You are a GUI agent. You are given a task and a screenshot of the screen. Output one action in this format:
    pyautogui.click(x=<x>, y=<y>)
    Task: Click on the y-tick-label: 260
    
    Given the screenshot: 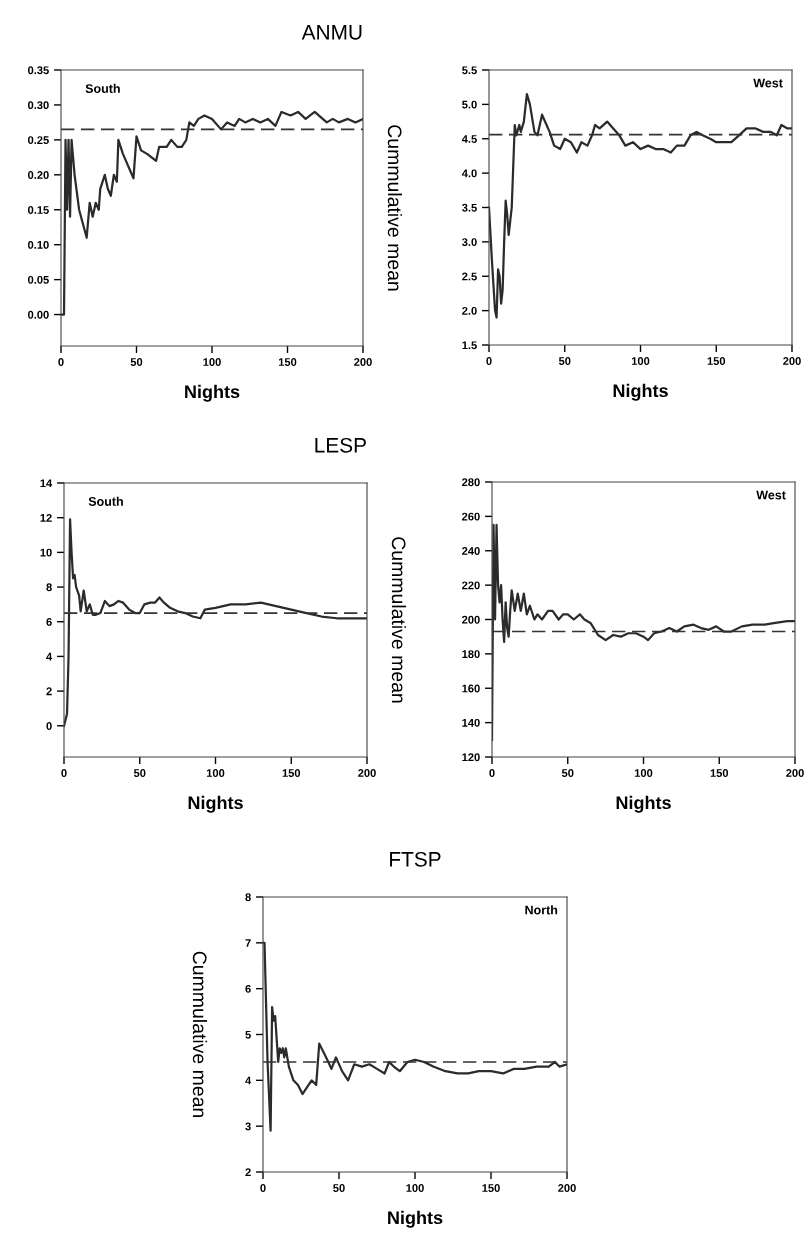 What is the action you would take?
    pyautogui.click(x=471, y=516)
    